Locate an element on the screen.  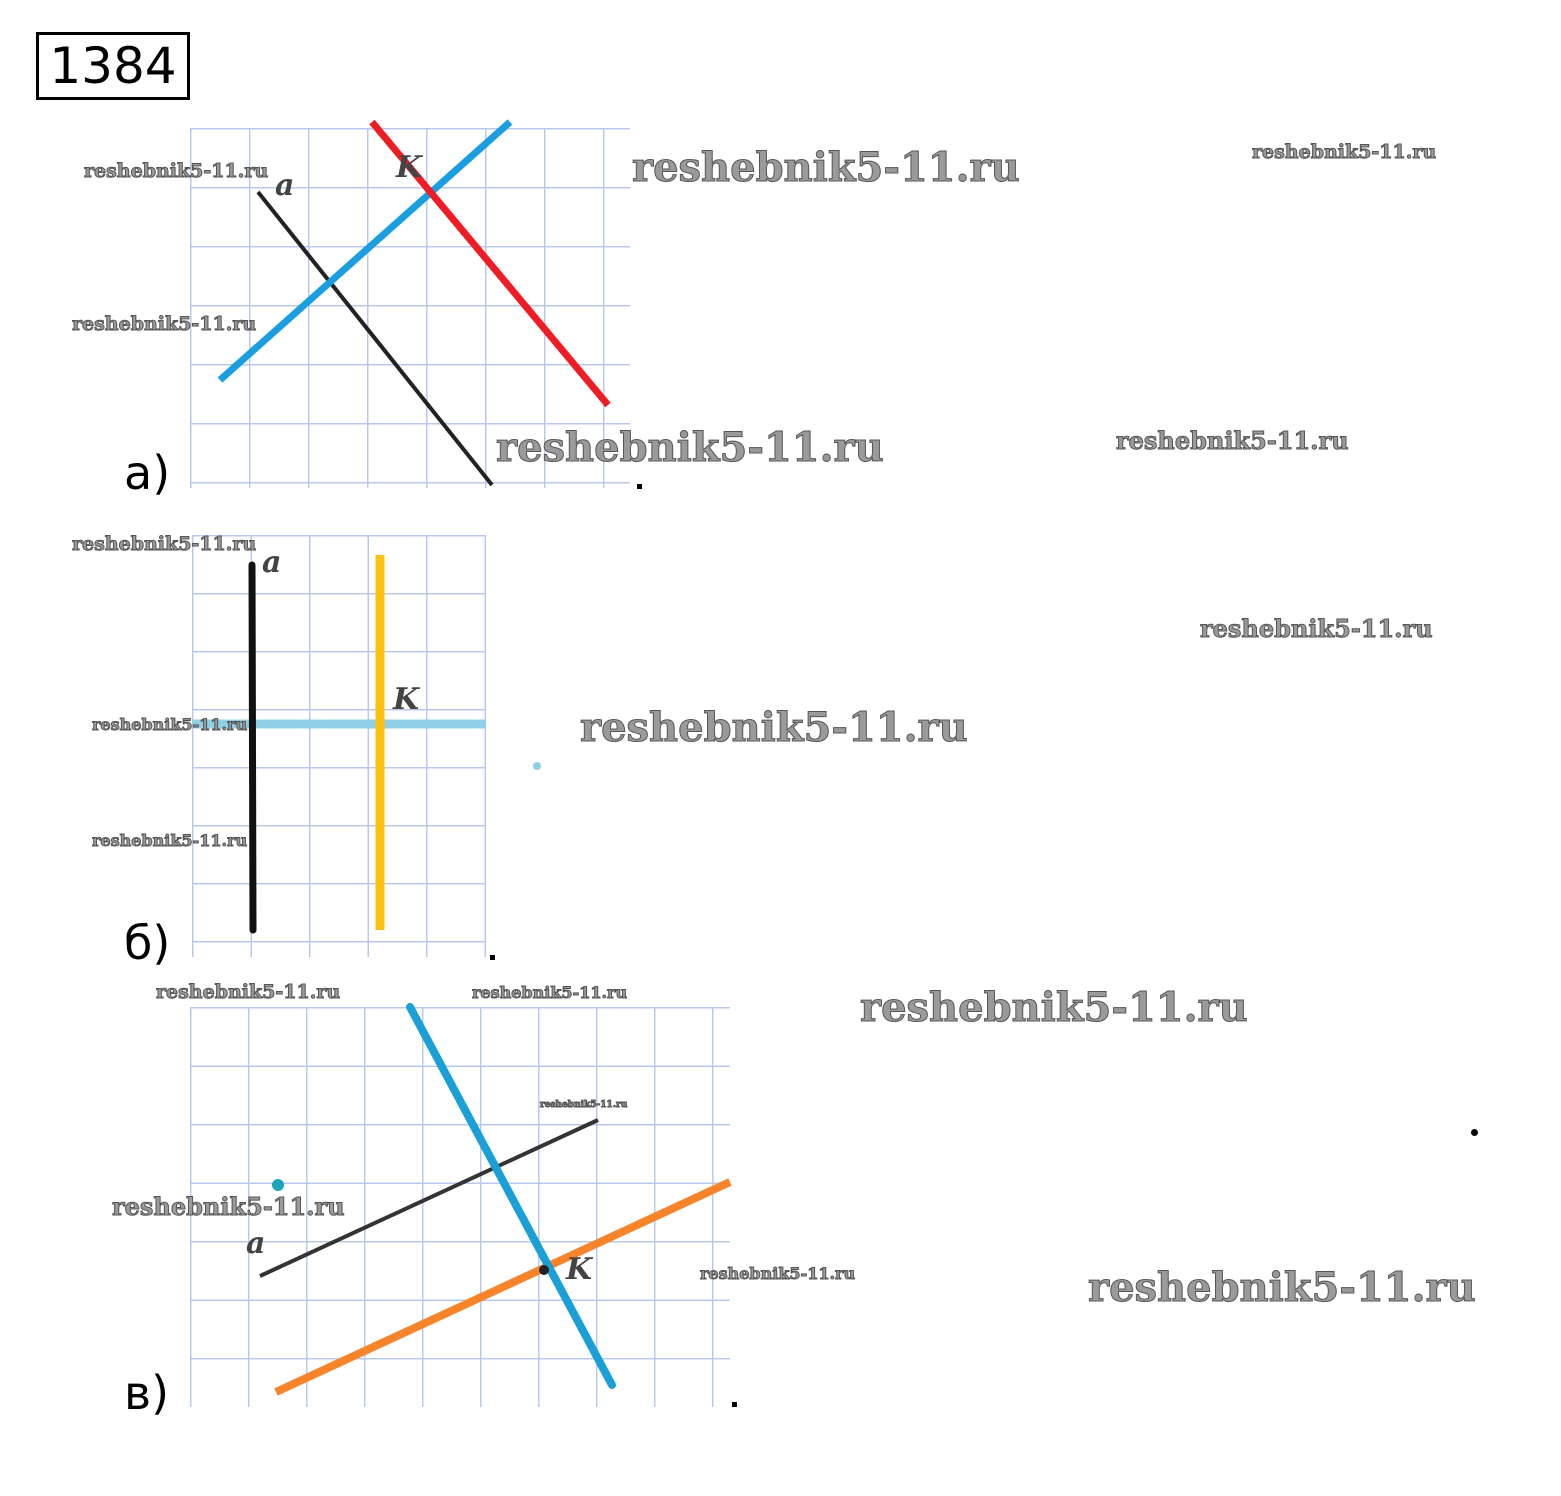
problem-number: 1384 is located at coordinates (113, 66).